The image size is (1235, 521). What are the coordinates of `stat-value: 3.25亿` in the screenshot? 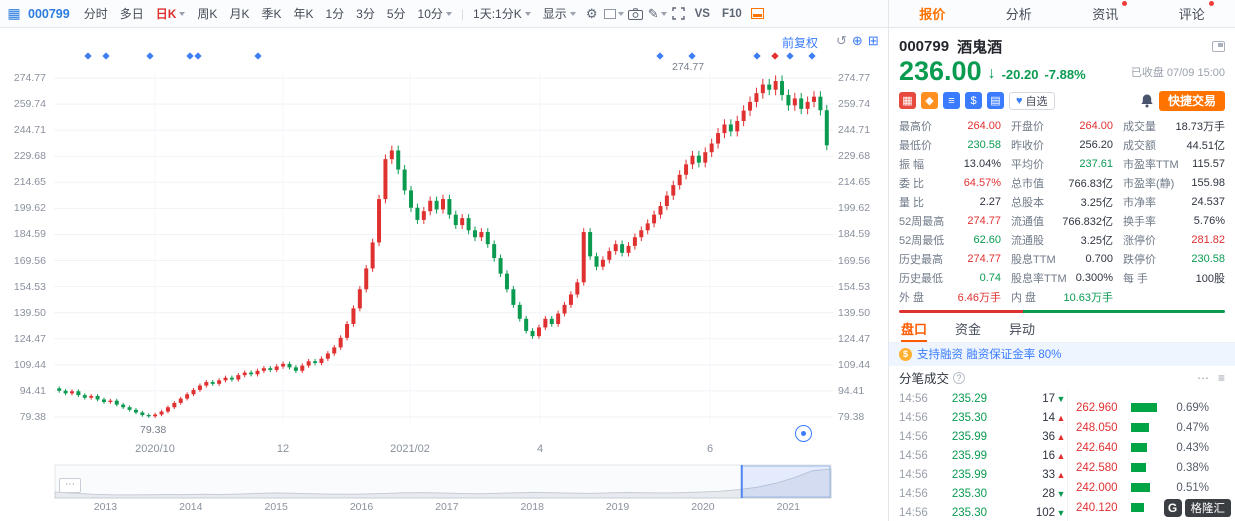 It's located at (1096, 241).